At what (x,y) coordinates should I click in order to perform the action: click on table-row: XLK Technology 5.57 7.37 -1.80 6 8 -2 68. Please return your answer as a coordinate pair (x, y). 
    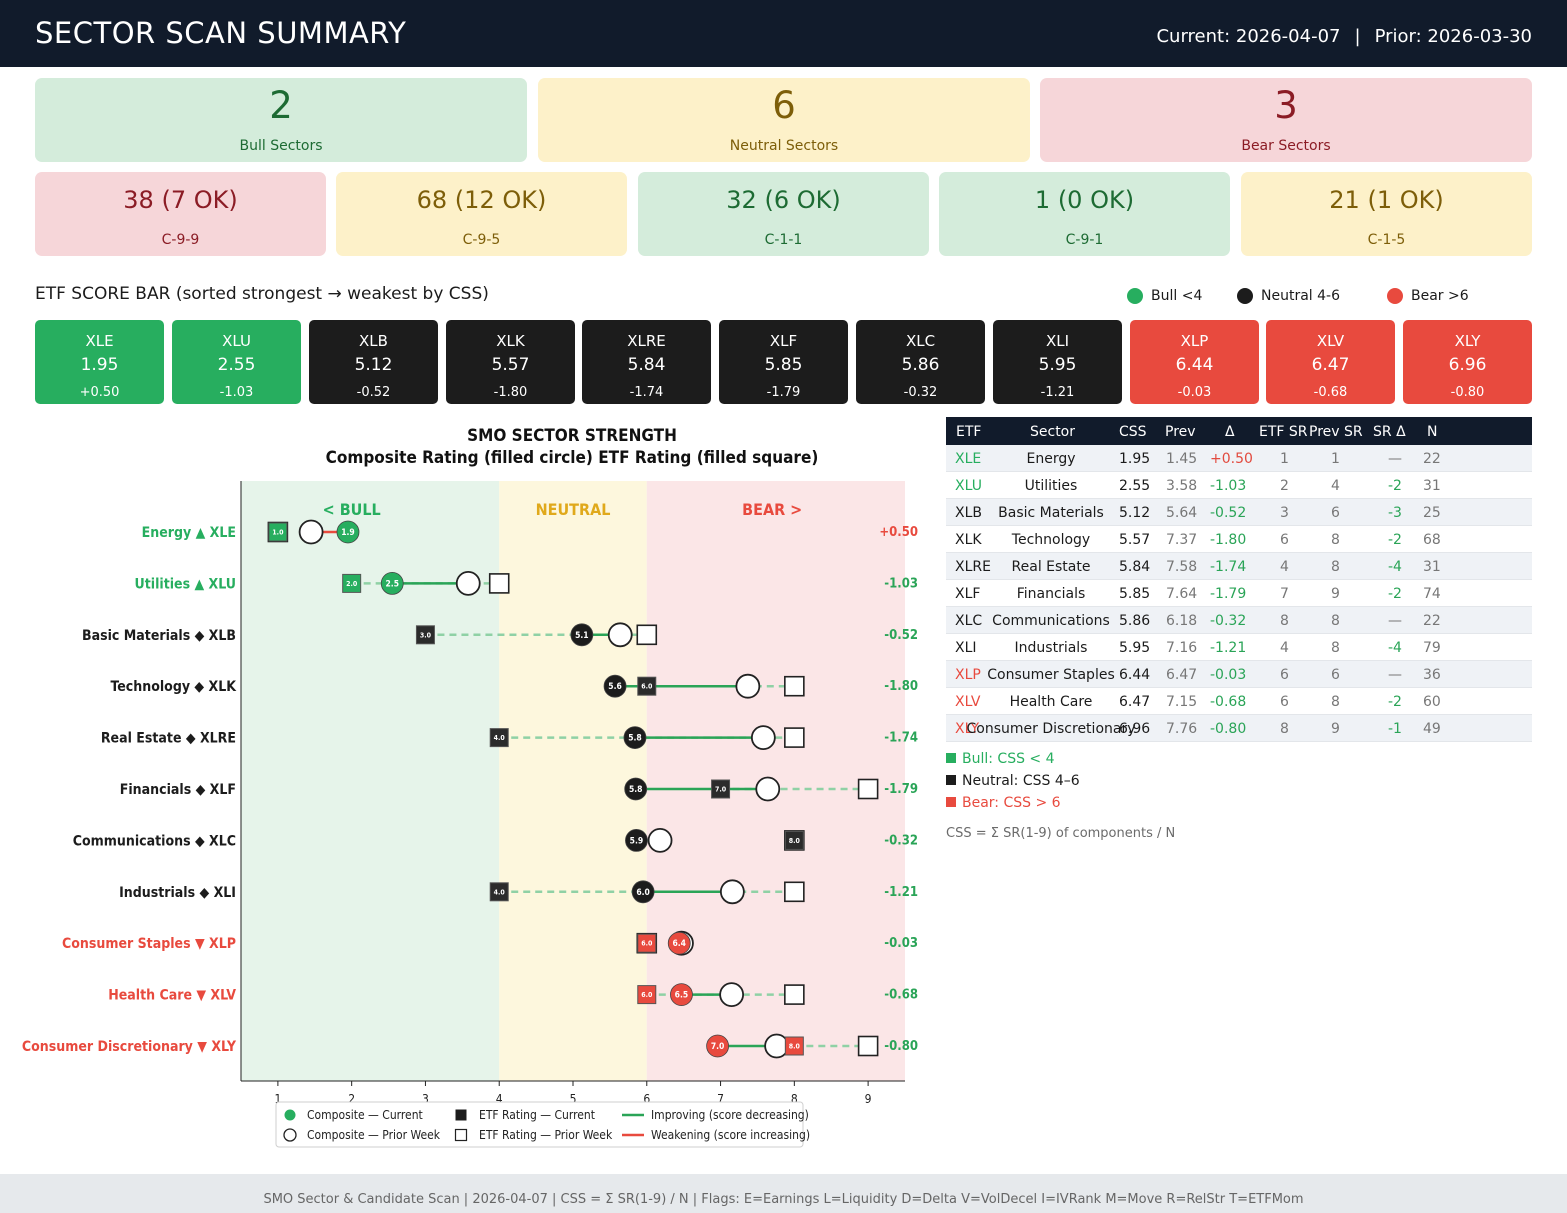
    Looking at the image, I should click on (1239, 539).